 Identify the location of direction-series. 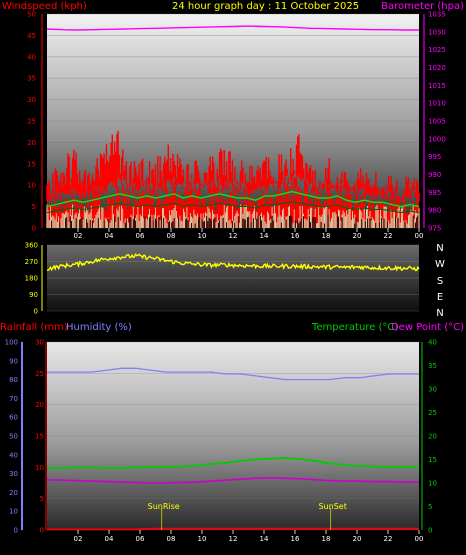
(233, 262).